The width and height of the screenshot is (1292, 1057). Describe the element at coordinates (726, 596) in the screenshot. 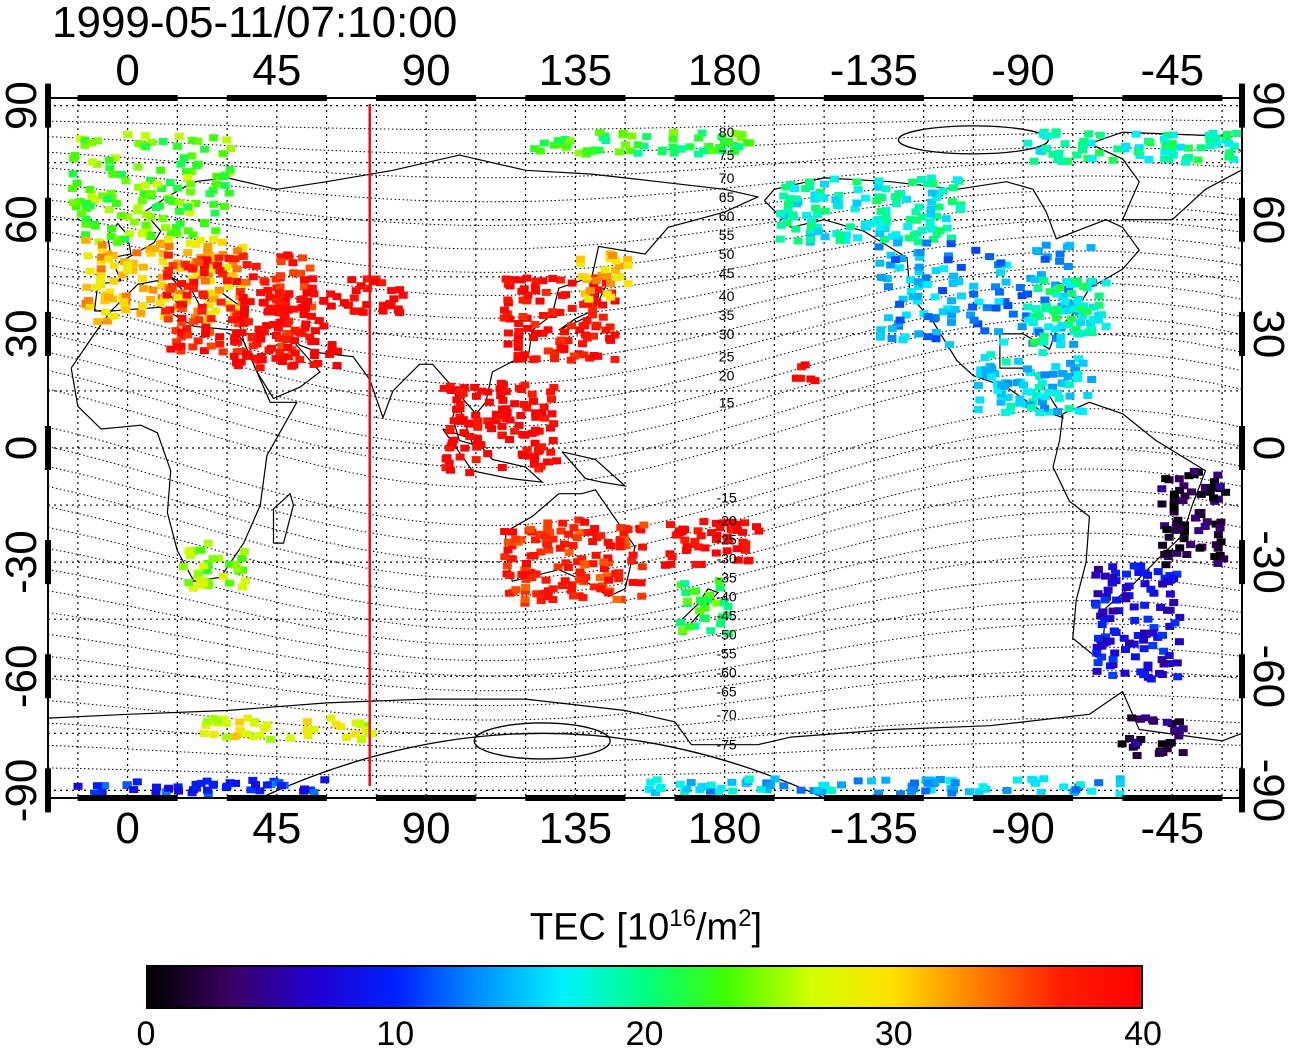

I see `contour-label: -40` at that location.